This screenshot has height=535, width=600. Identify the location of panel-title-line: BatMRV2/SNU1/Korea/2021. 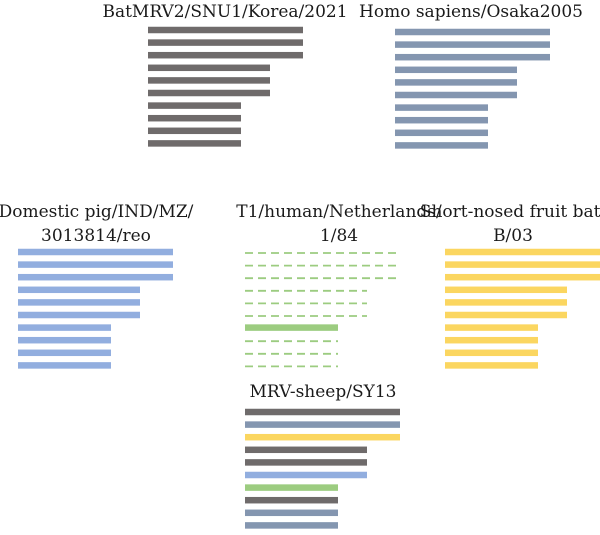
(225, 12).